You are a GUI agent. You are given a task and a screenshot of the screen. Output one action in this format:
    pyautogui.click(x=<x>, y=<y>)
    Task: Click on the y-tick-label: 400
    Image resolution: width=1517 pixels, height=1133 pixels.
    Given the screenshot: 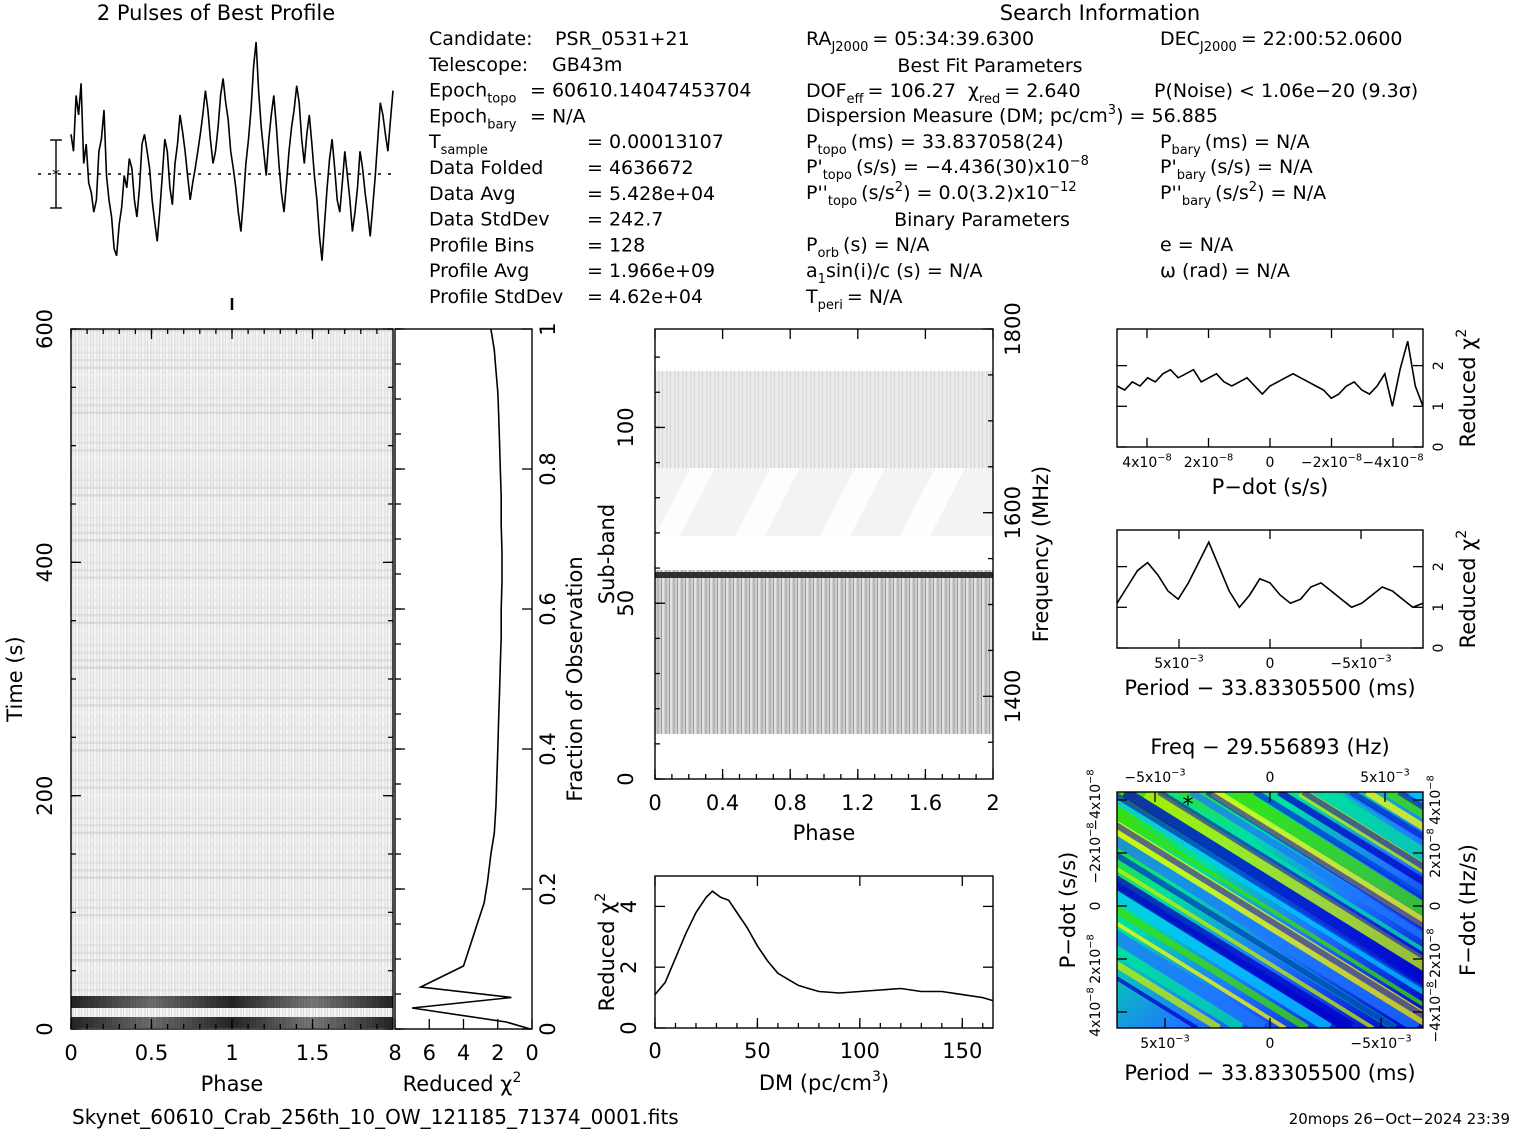 What is the action you would take?
    pyautogui.click(x=45, y=562)
    